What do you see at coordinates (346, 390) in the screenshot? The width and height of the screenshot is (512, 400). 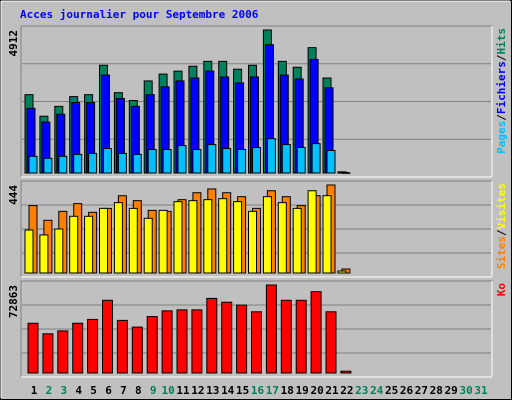 I see `x-tick-label: 22` at bounding box center [346, 390].